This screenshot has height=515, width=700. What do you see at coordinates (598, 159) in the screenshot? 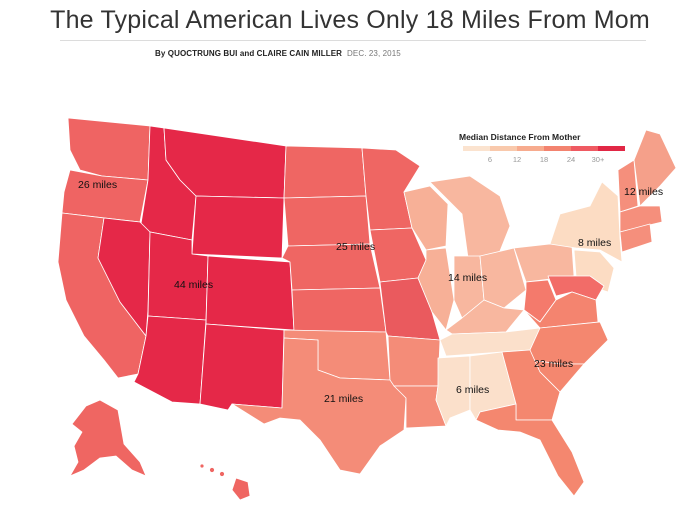
I see `legend-tick-label: 30+` at bounding box center [598, 159].